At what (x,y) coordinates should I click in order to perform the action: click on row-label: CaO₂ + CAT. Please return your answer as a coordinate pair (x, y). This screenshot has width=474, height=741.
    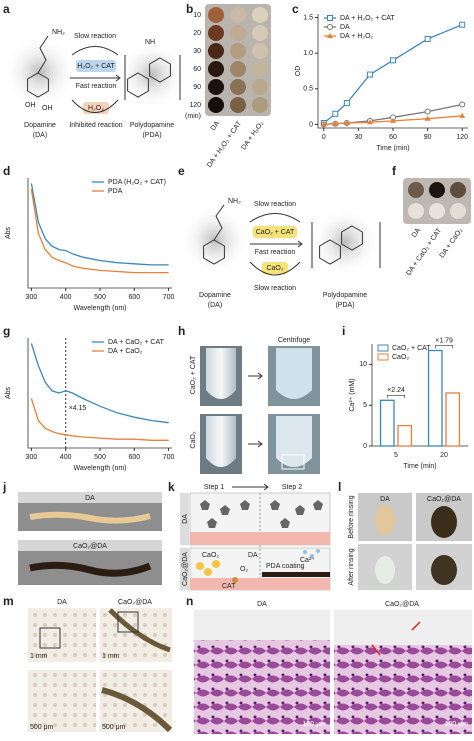
    Looking at the image, I should click on (193, 374).